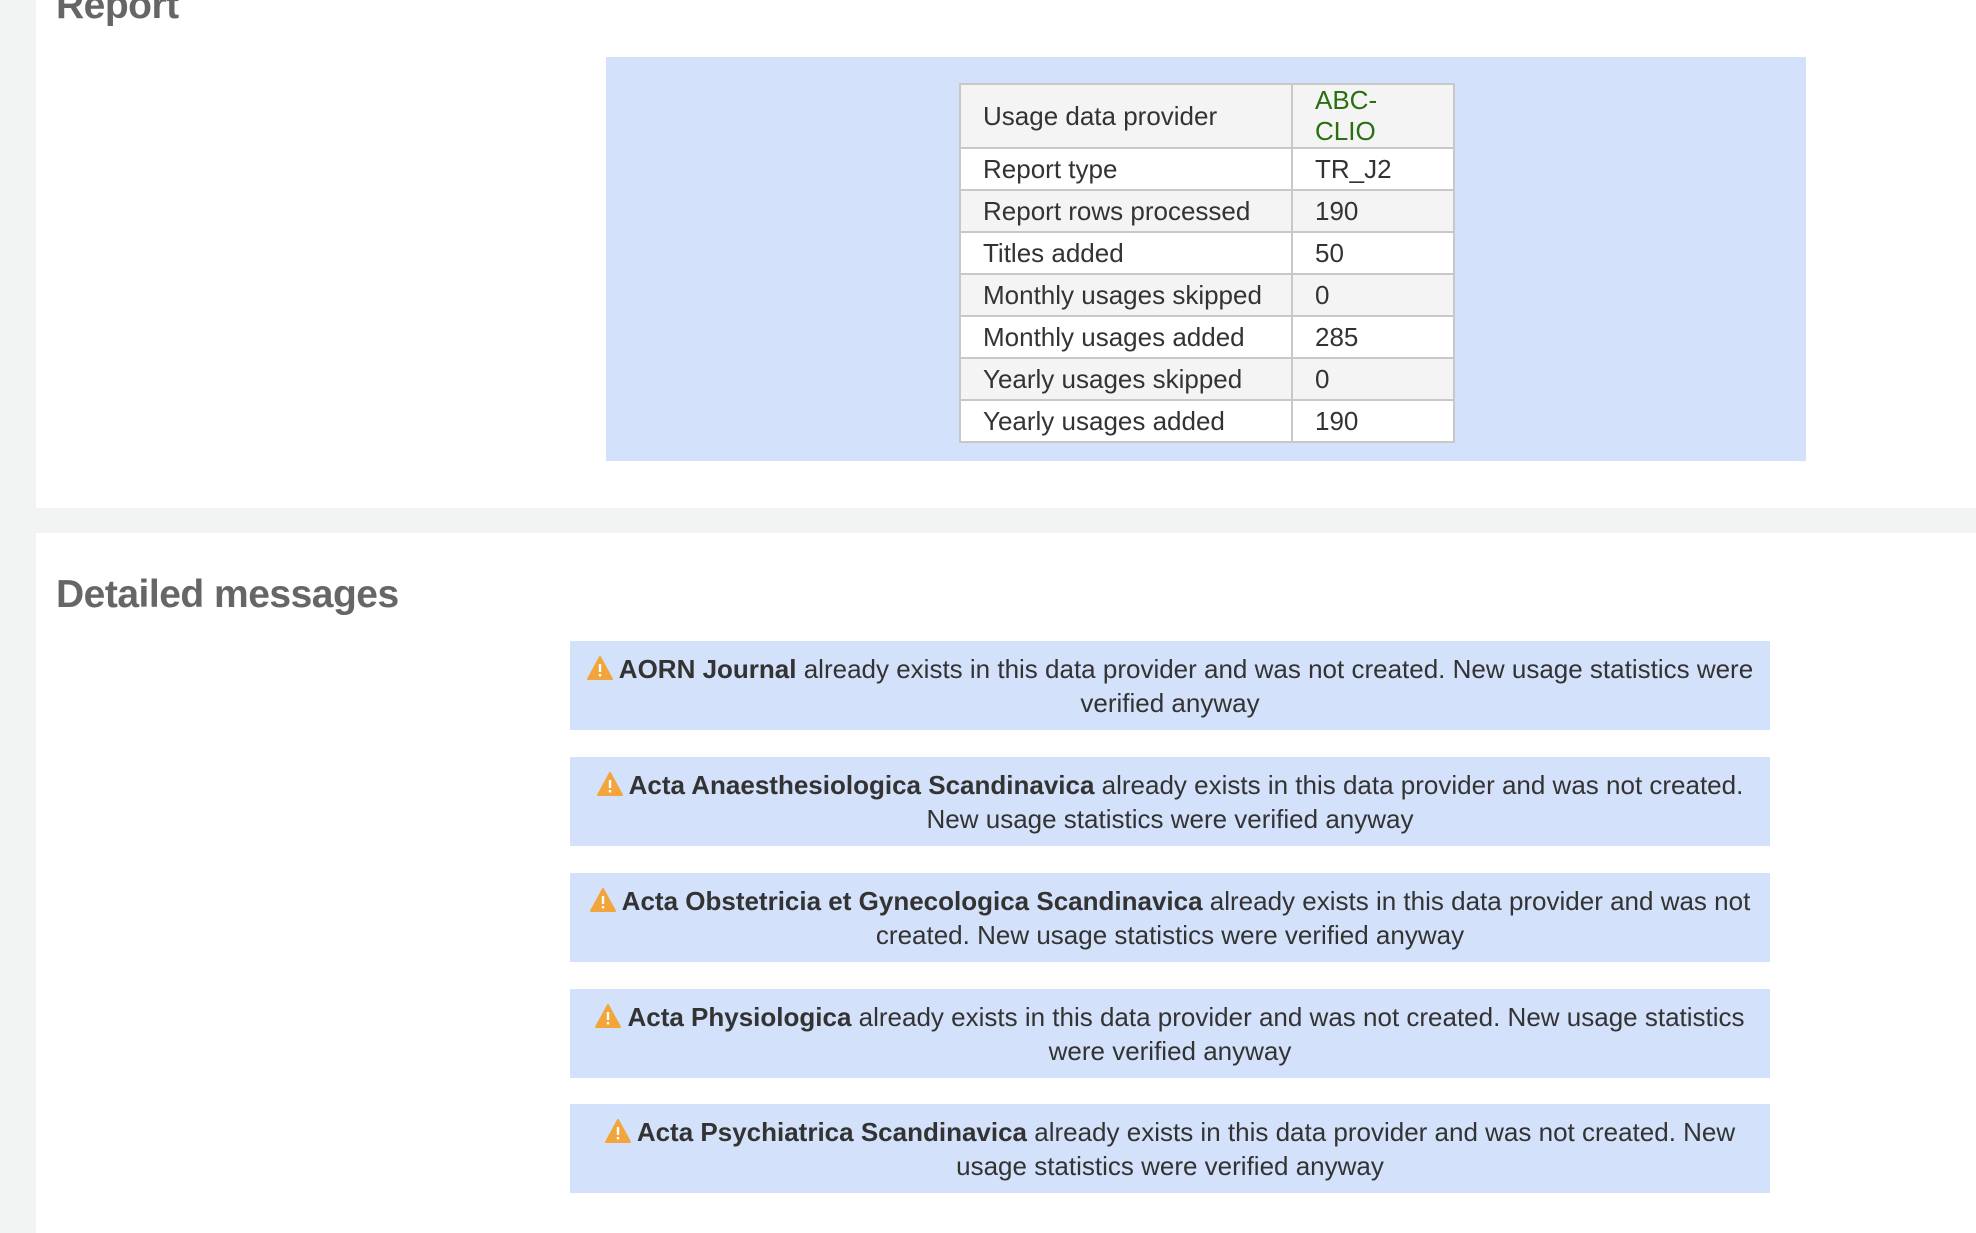 The width and height of the screenshot is (1976, 1233). What do you see at coordinates (1126, 253) in the screenshot?
I see `row-label: Titles added` at bounding box center [1126, 253].